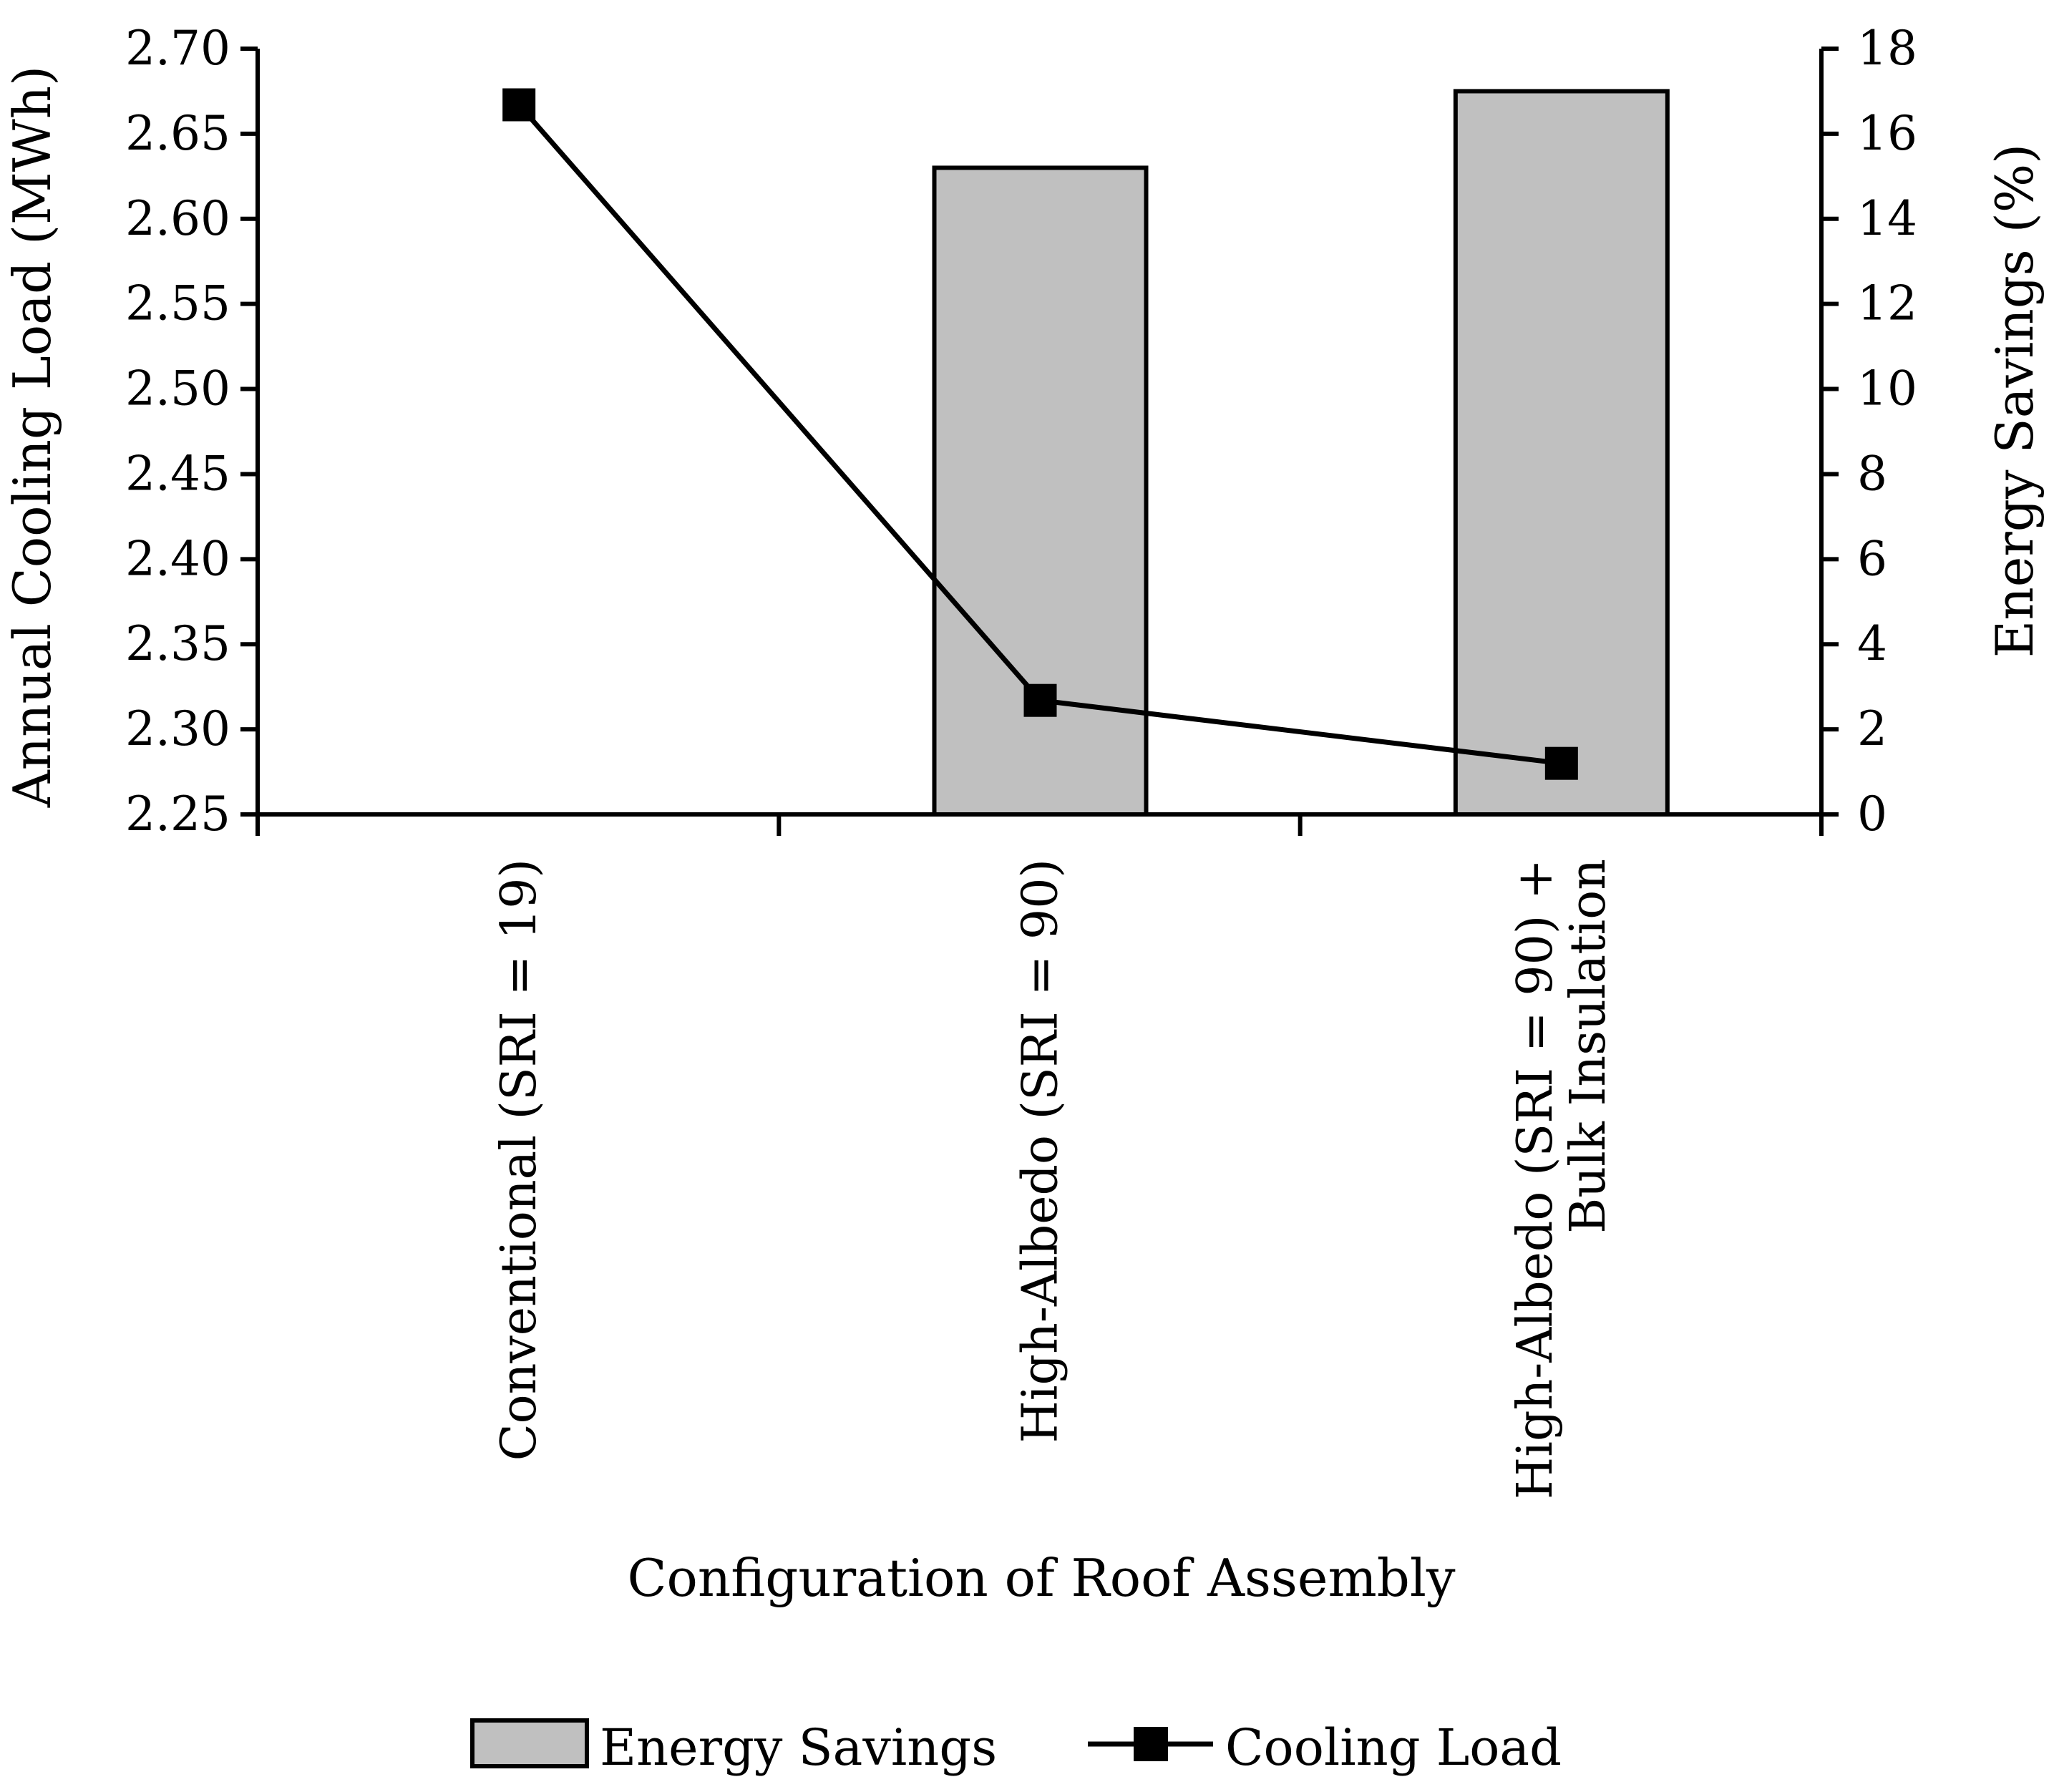  I want to click on category-label-3: High-Albedo (SRI = 90) +, so click(1535, 1179).